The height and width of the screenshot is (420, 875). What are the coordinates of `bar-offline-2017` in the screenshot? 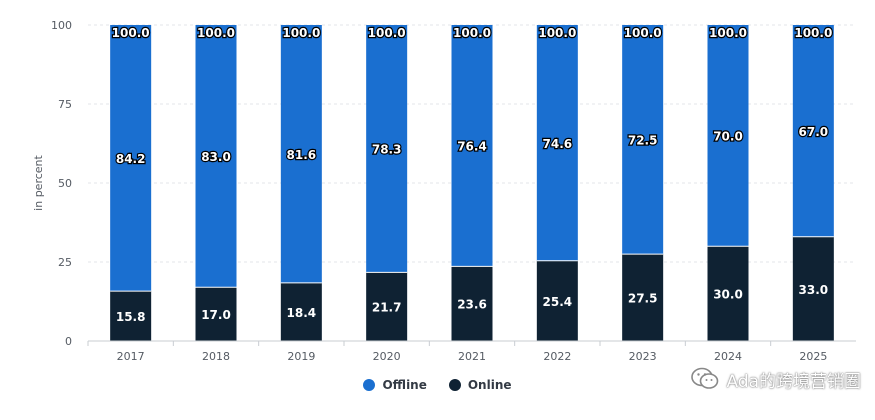 It's located at (131, 158).